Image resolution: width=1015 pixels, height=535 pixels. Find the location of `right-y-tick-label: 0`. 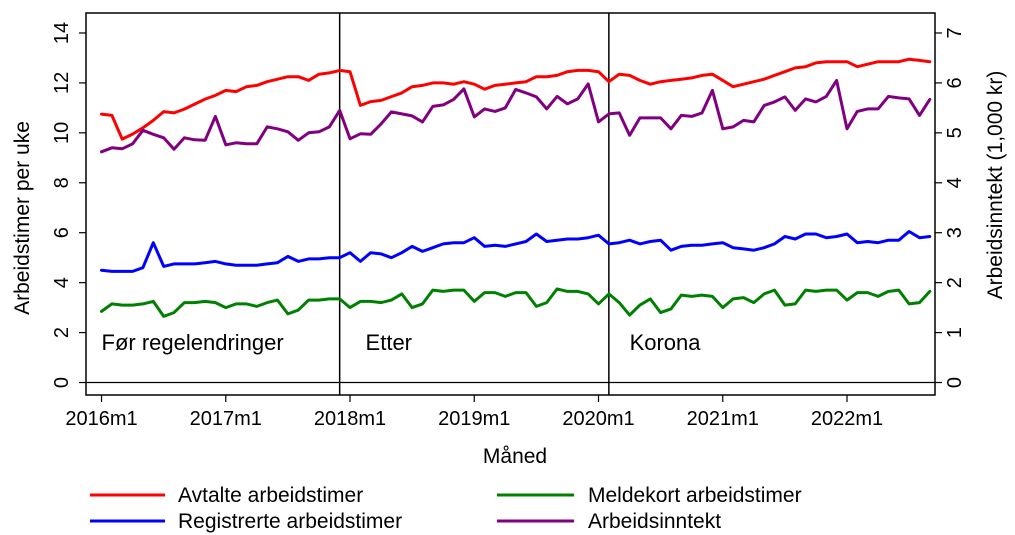

right-y-tick-label: 0 is located at coordinates (955, 382).